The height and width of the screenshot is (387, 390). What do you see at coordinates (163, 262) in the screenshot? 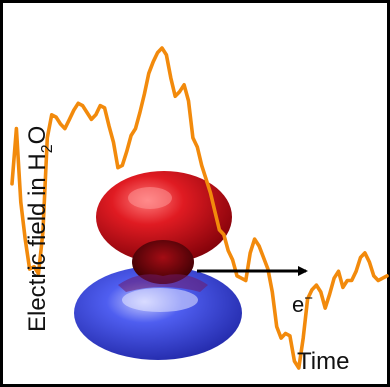
I see `oxygen-center` at bounding box center [163, 262].